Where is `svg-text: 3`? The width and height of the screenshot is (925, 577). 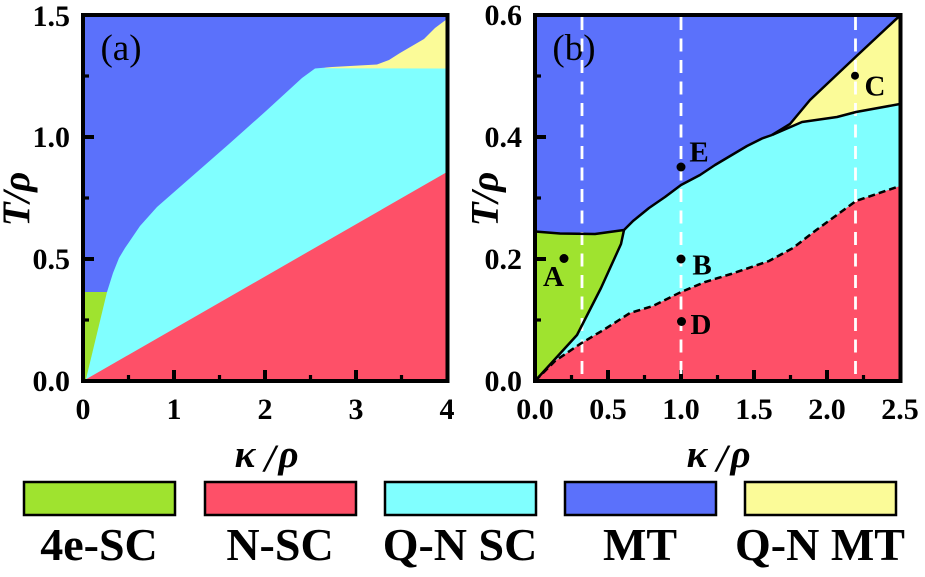
svg-text: 3 is located at coordinates (356, 409).